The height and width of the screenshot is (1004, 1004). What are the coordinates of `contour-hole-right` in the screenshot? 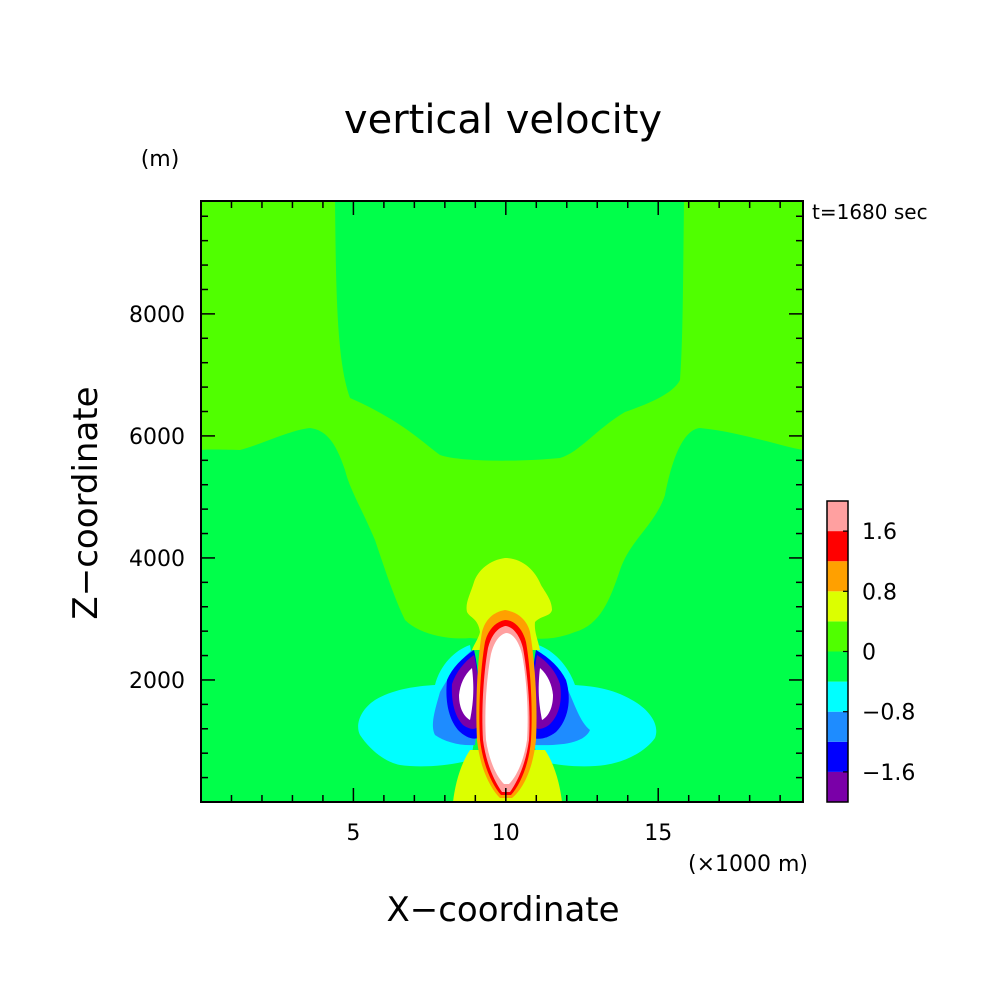 It's located at (545, 694).